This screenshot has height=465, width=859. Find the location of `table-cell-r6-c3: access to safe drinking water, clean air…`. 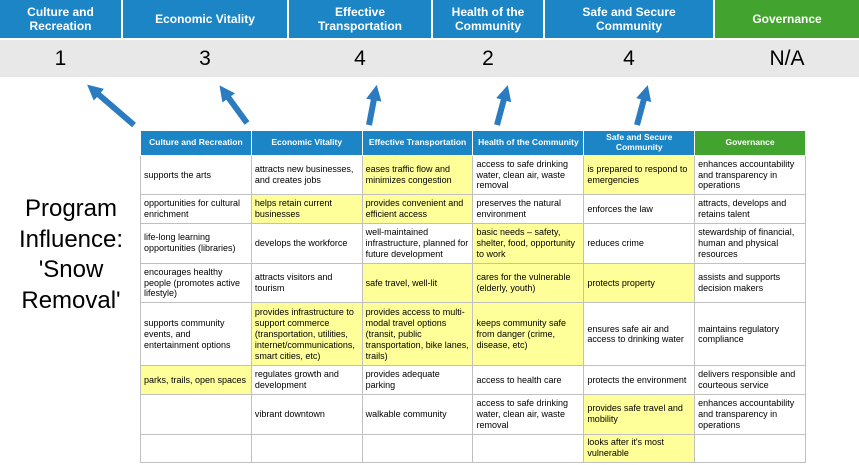

table-cell-r6-c3: access to safe drinking water, clean air… is located at coordinates (528, 414).